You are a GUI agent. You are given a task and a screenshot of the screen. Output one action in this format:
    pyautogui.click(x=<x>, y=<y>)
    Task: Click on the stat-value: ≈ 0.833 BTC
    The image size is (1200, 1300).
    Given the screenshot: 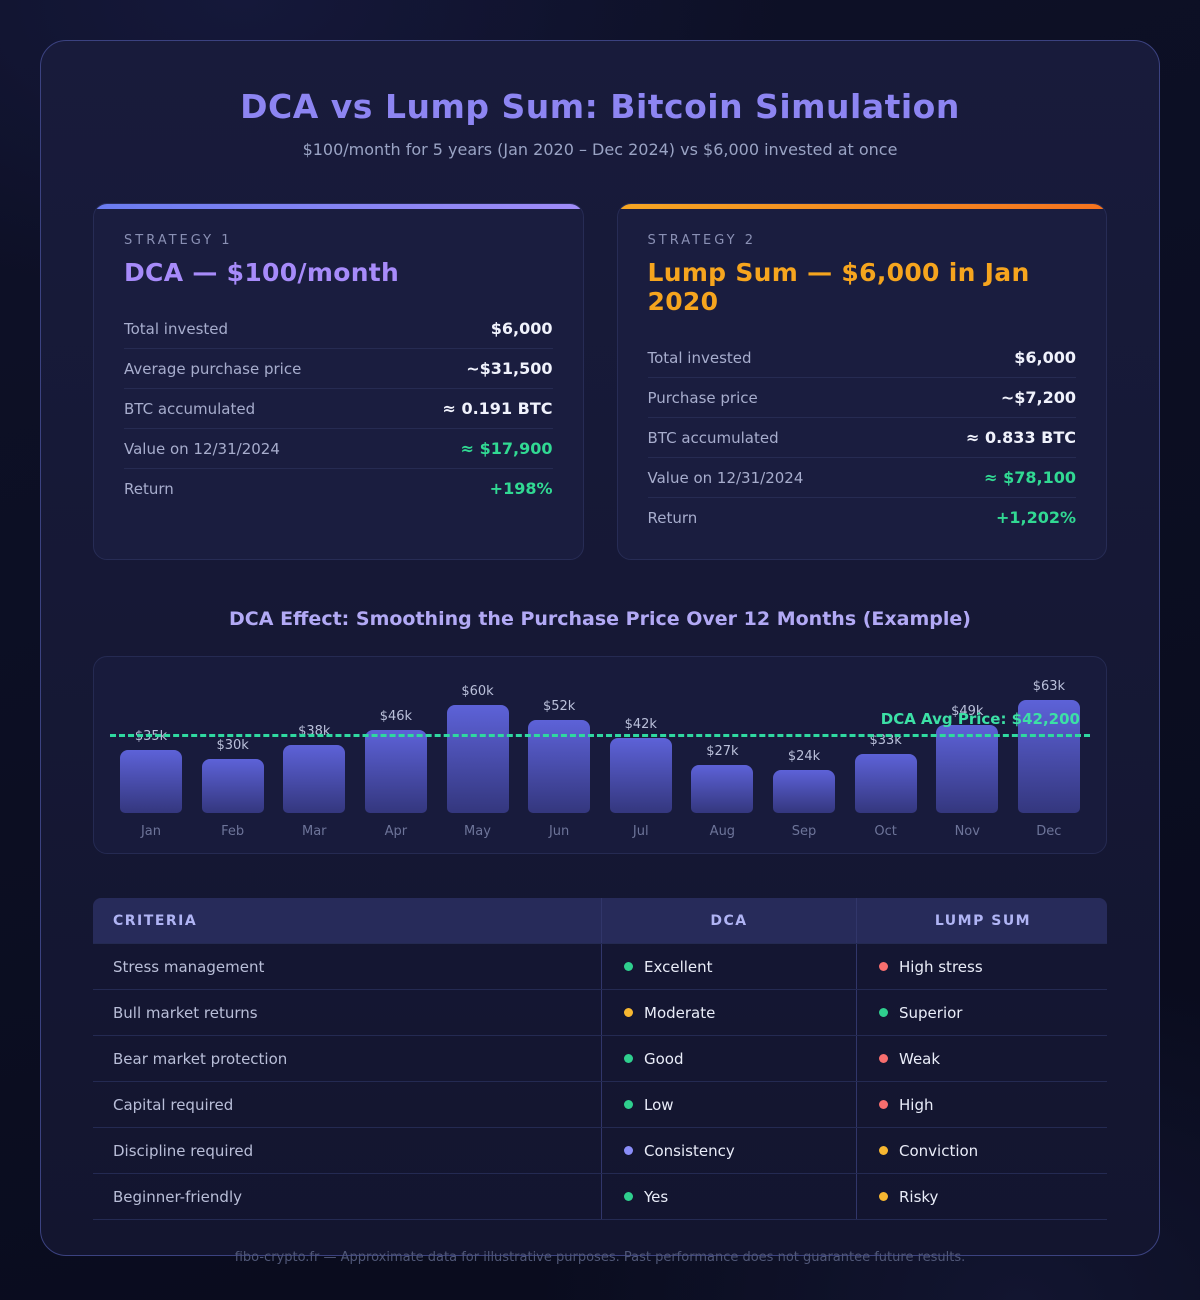 What is the action you would take?
    pyautogui.click(x=1020, y=437)
    